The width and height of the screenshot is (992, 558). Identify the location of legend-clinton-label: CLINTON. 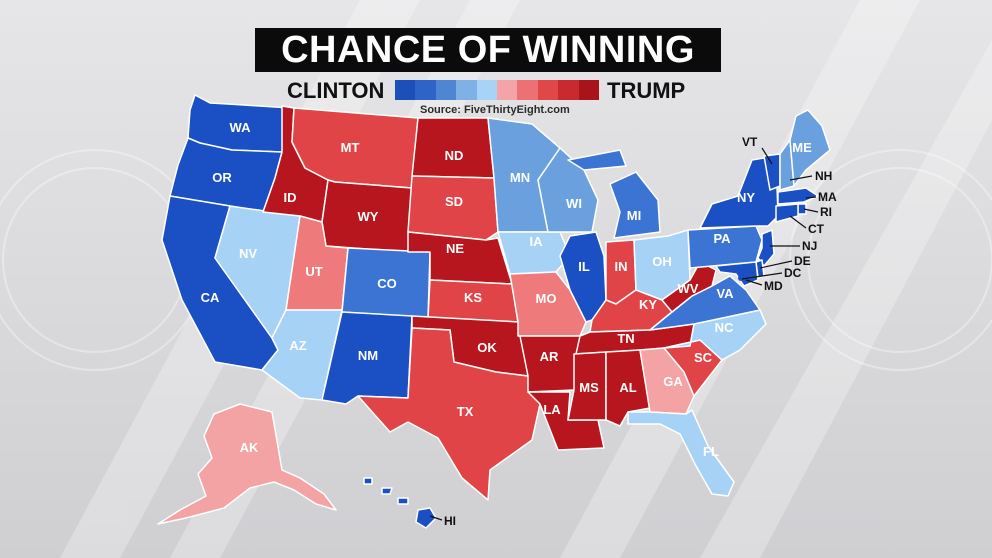
(336, 90).